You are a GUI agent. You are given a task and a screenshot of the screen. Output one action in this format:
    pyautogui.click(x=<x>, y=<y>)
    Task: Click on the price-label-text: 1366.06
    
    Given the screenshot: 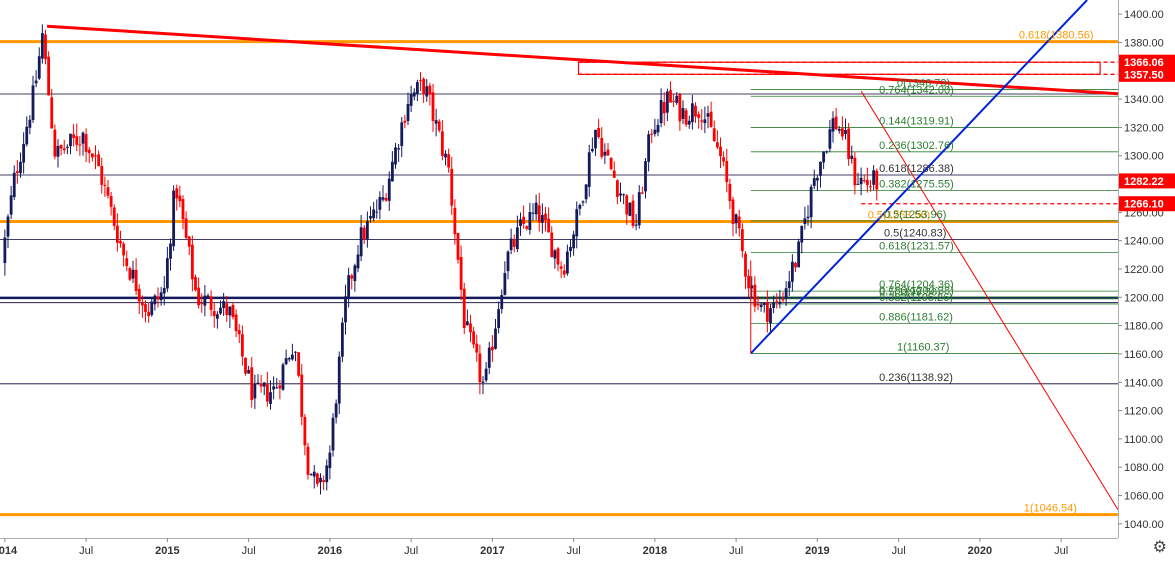 What is the action you would take?
    pyautogui.click(x=1144, y=63)
    